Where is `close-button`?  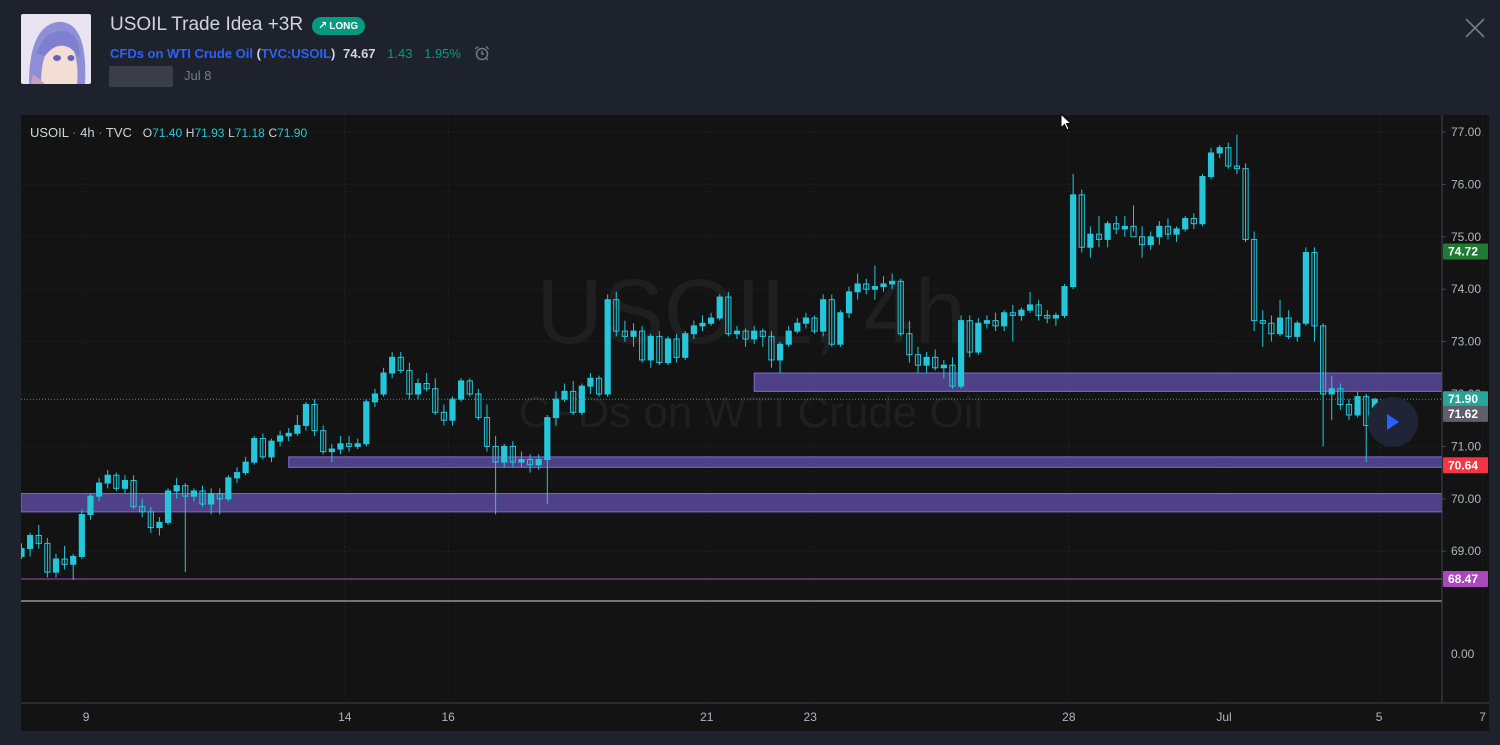 close-button is located at coordinates (1475, 28).